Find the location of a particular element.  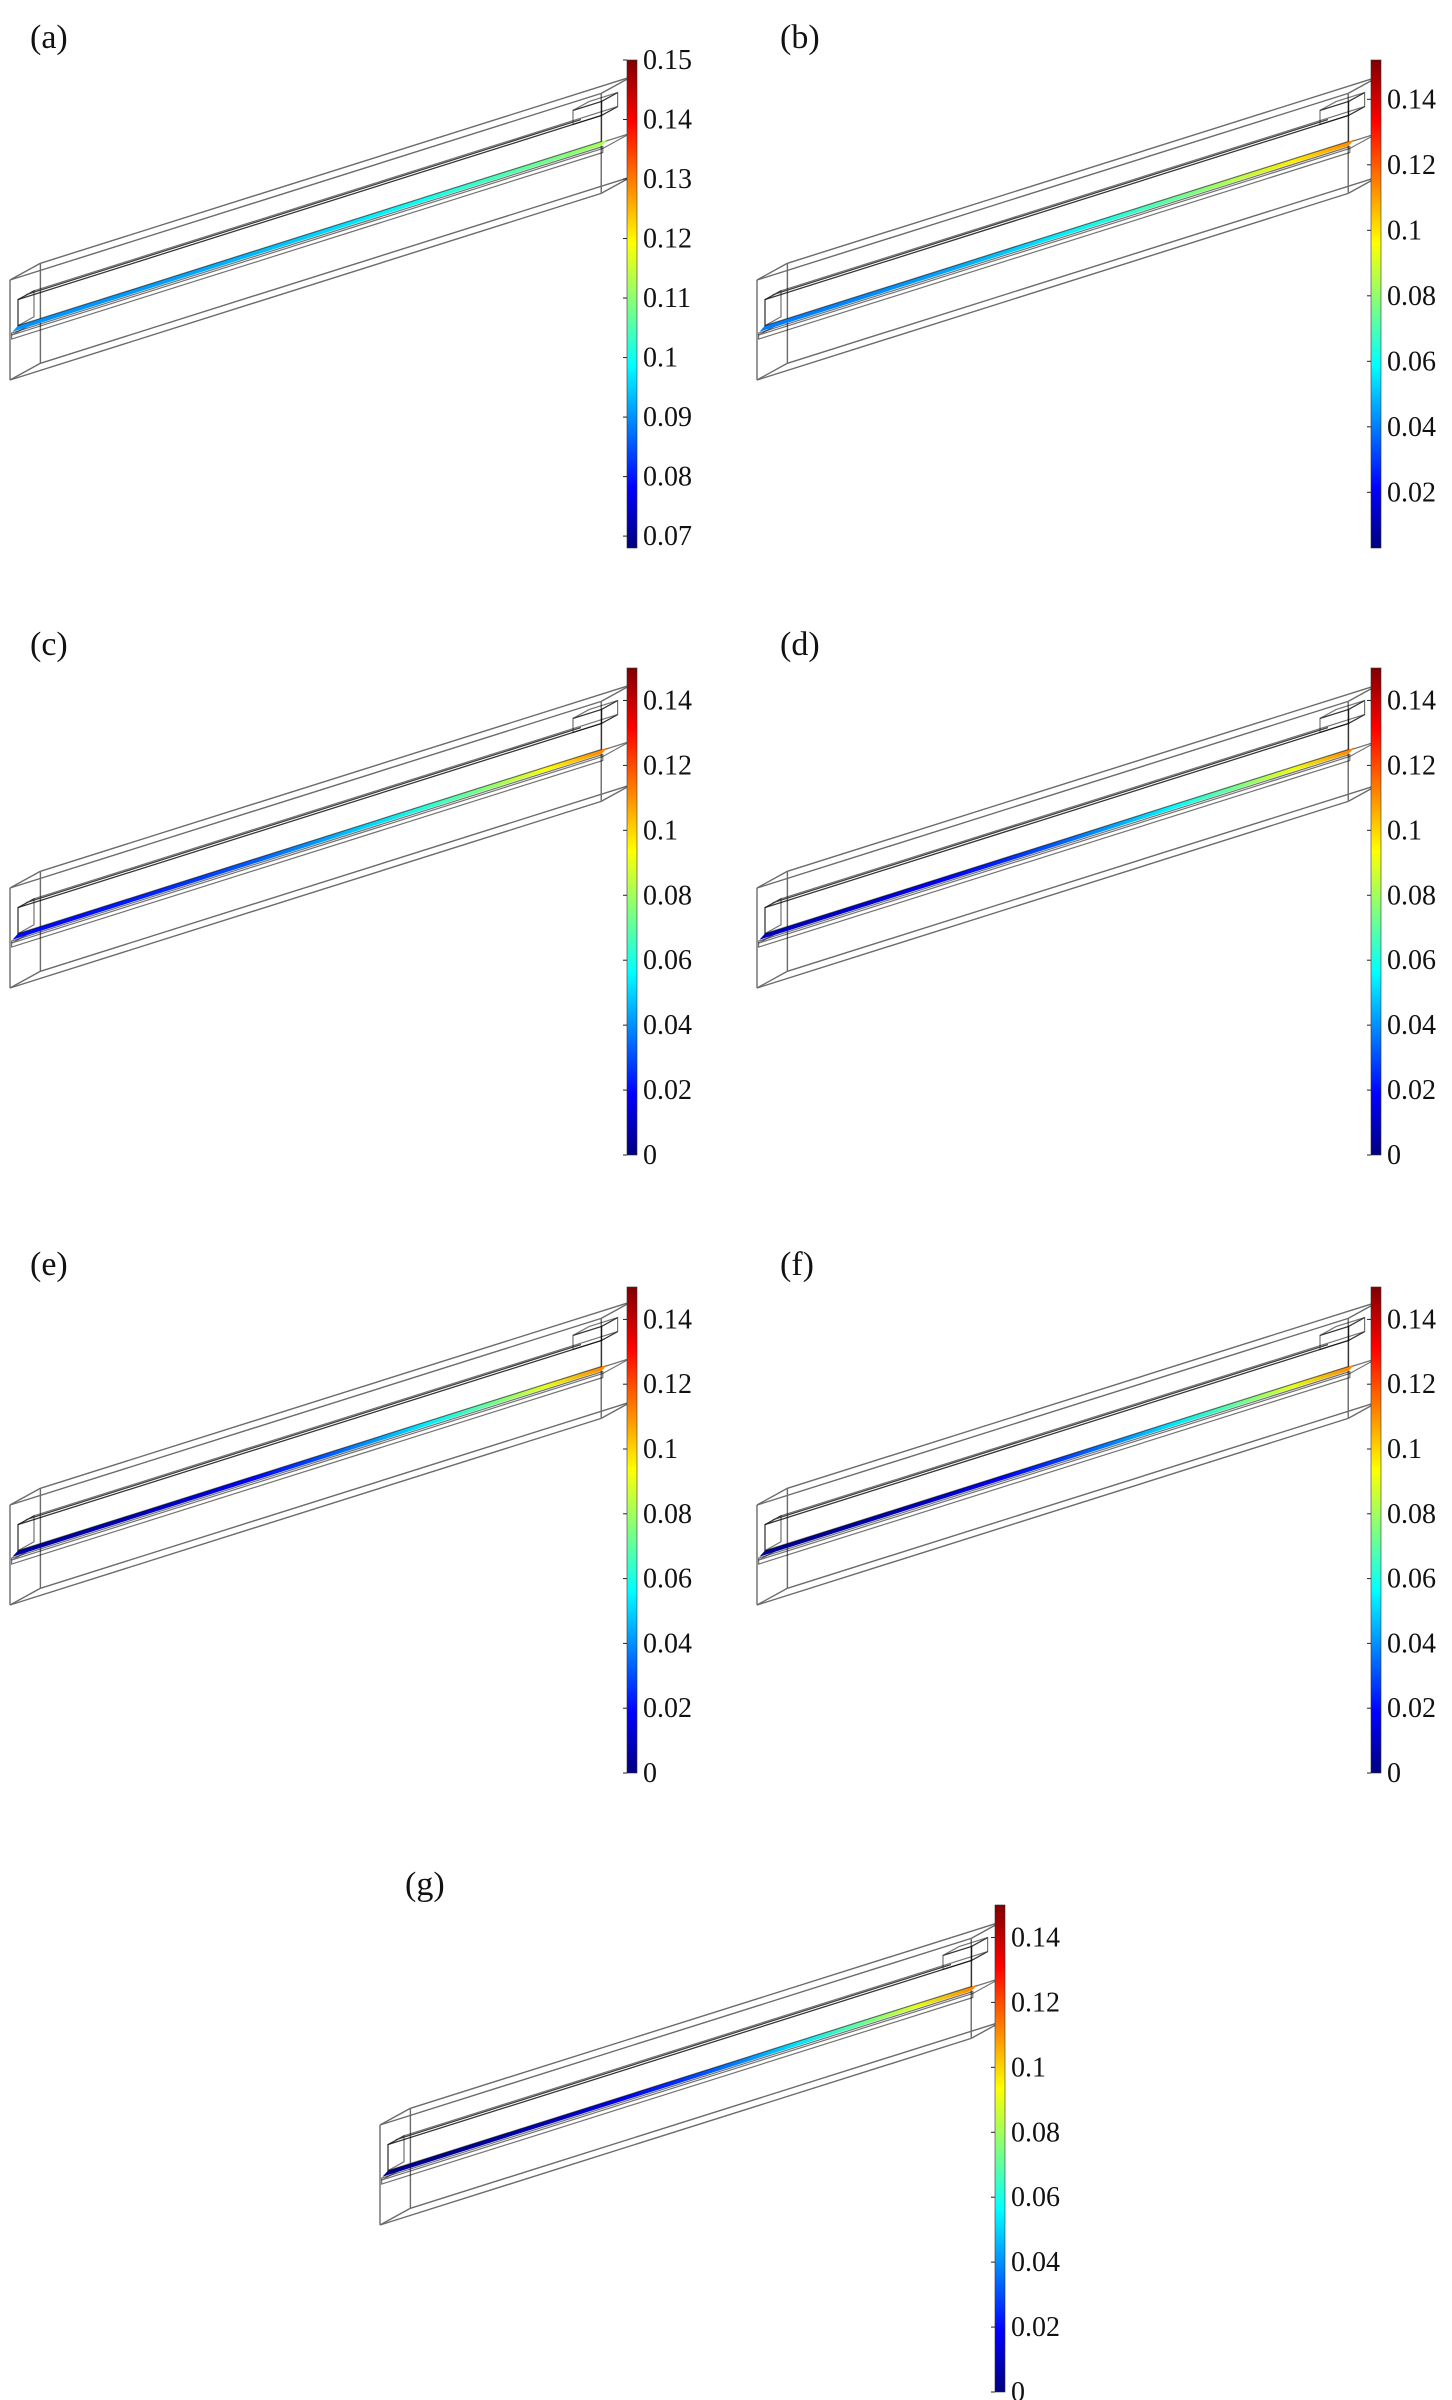

panel-b: (b) 0.14 0.12 0.1 0.08 0.06 0.04 0.02 is located at coordinates (1096, 284).